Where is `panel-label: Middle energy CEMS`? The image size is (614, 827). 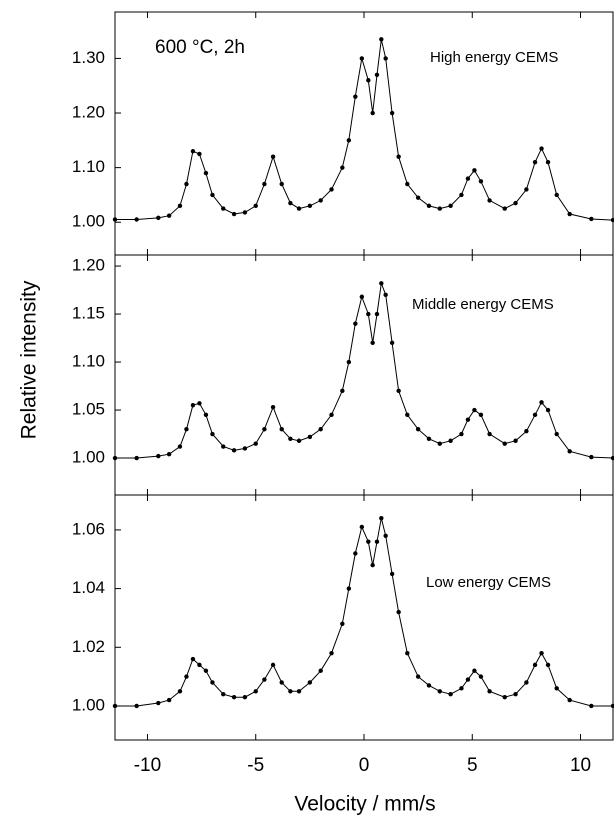 panel-label: Middle energy CEMS is located at coordinates (483, 304).